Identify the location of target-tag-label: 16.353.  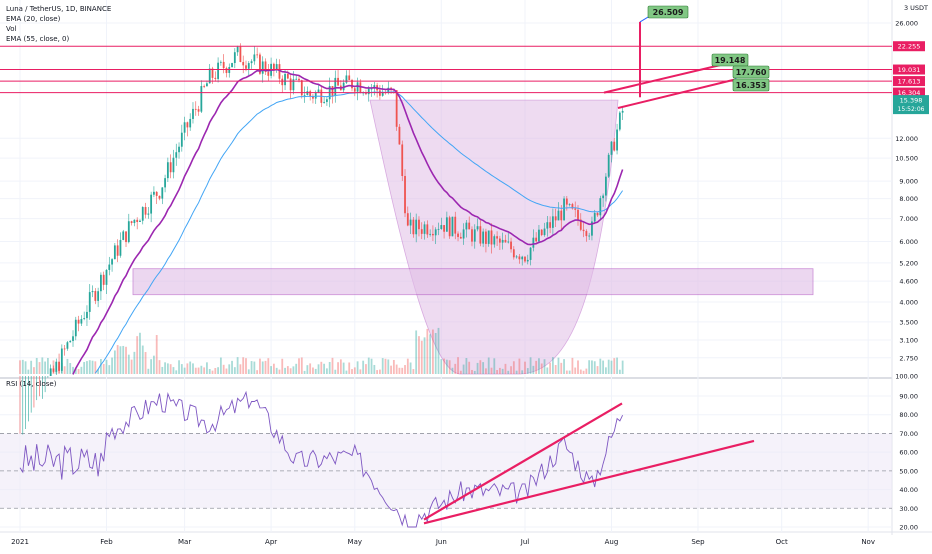
(751, 85).